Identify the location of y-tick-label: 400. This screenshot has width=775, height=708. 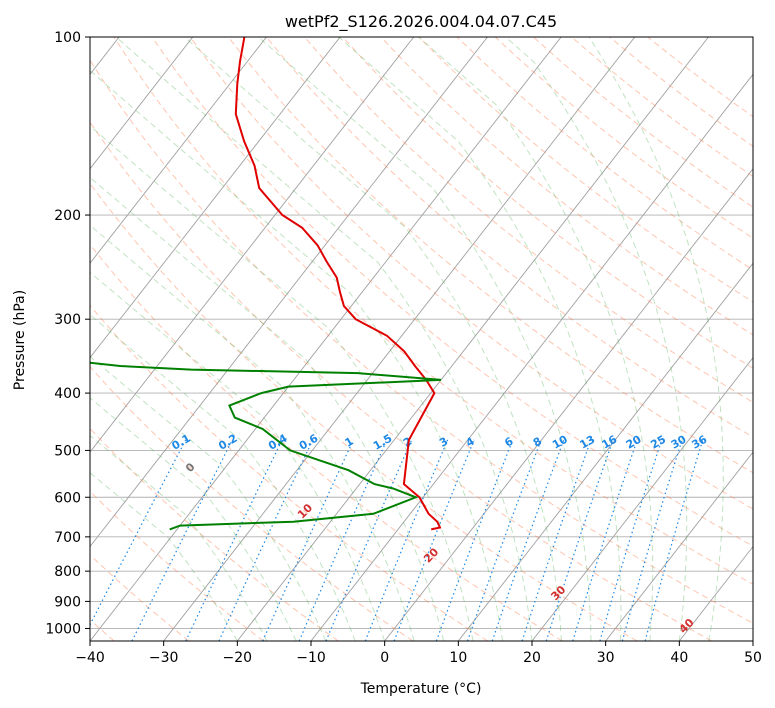
(67, 394).